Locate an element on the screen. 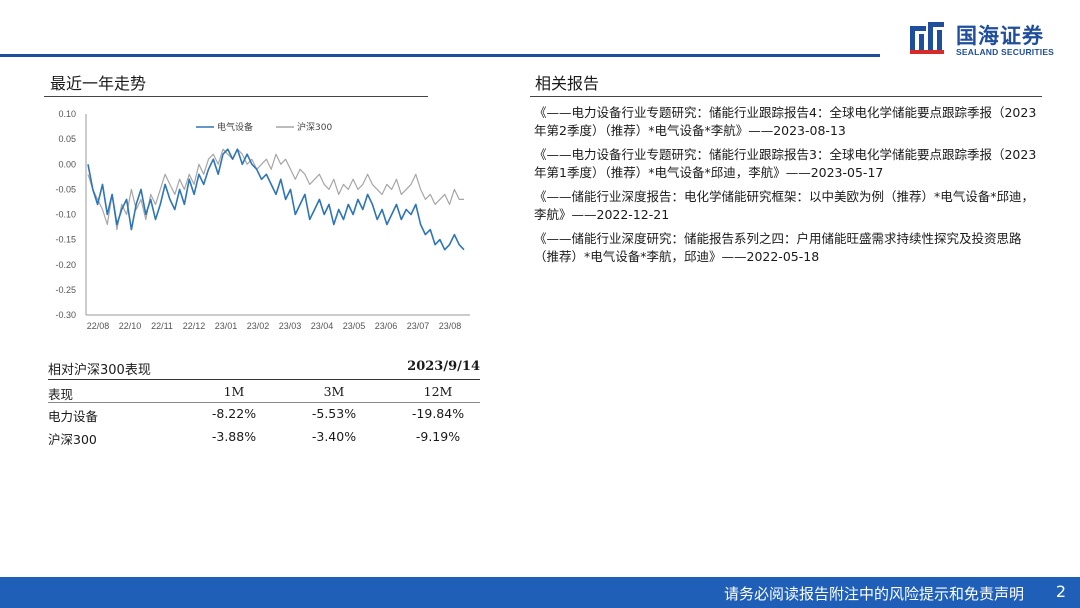 The image size is (1080, 608). performance-row-label: 沪深300 is located at coordinates (72, 439).